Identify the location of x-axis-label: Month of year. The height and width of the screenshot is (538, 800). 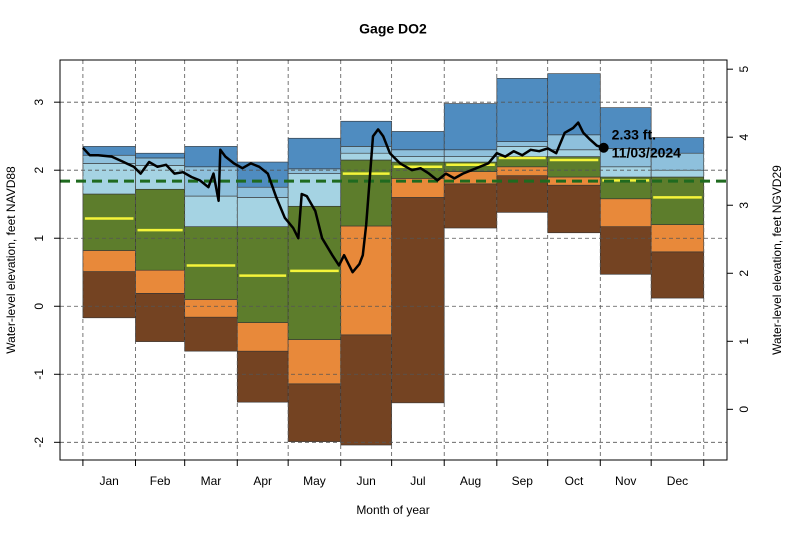
(392, 510).